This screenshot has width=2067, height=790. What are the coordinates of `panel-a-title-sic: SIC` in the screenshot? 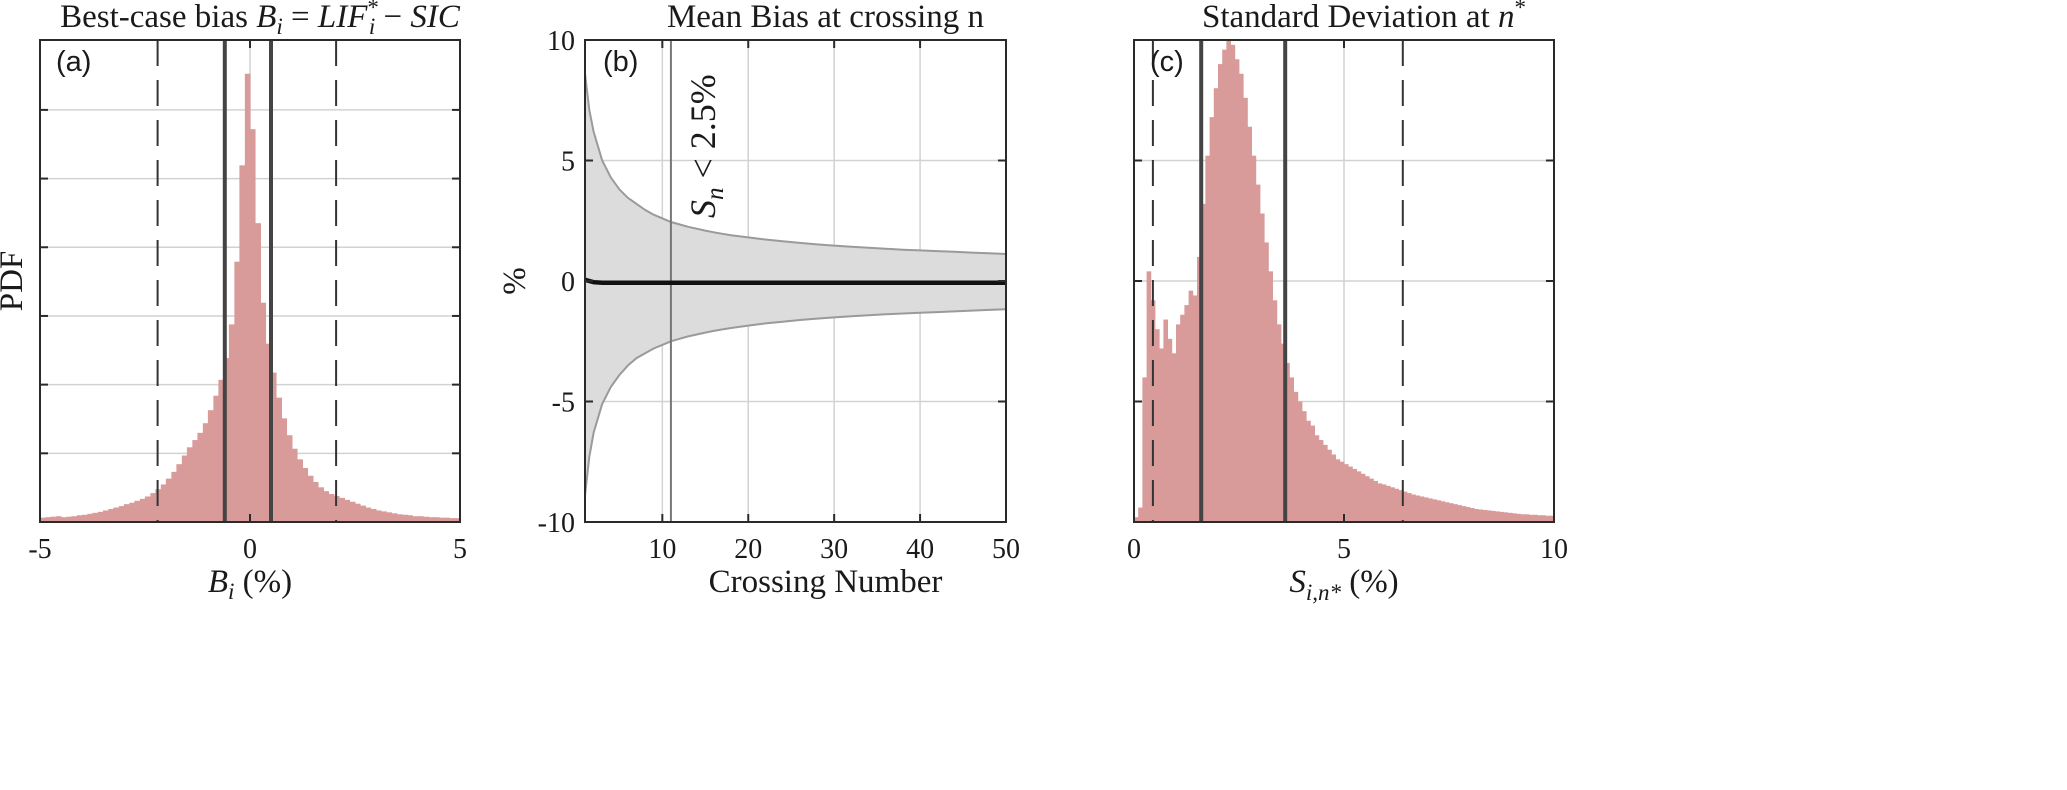 It's located at (435, 17).